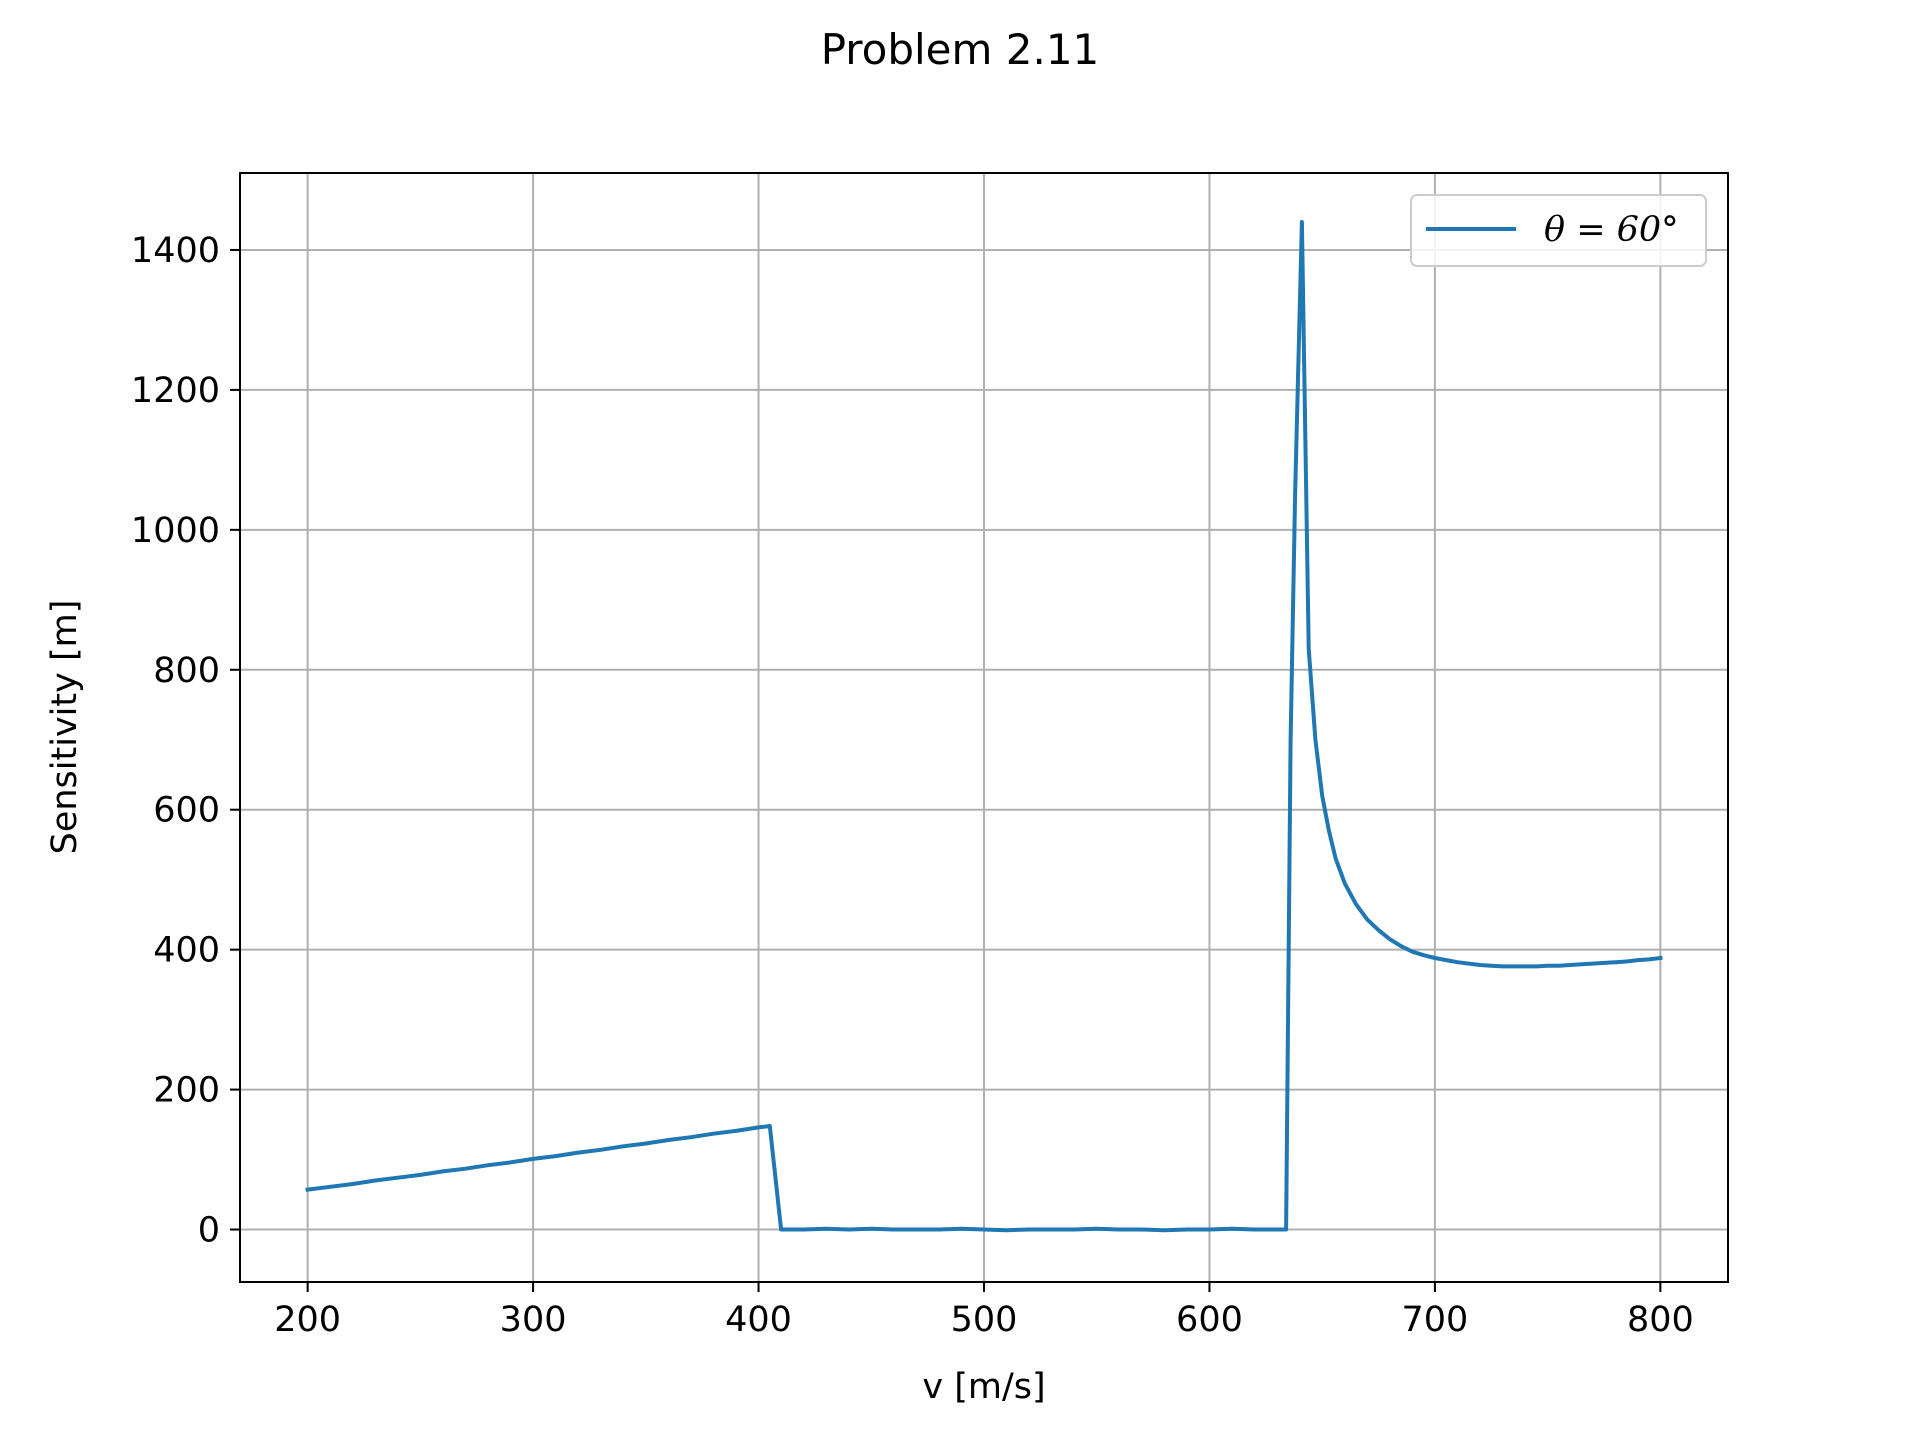 The height and width of the screenshot is (1440, 1920). I want to click on x-tick-label: 600, so click(1209, 1320).